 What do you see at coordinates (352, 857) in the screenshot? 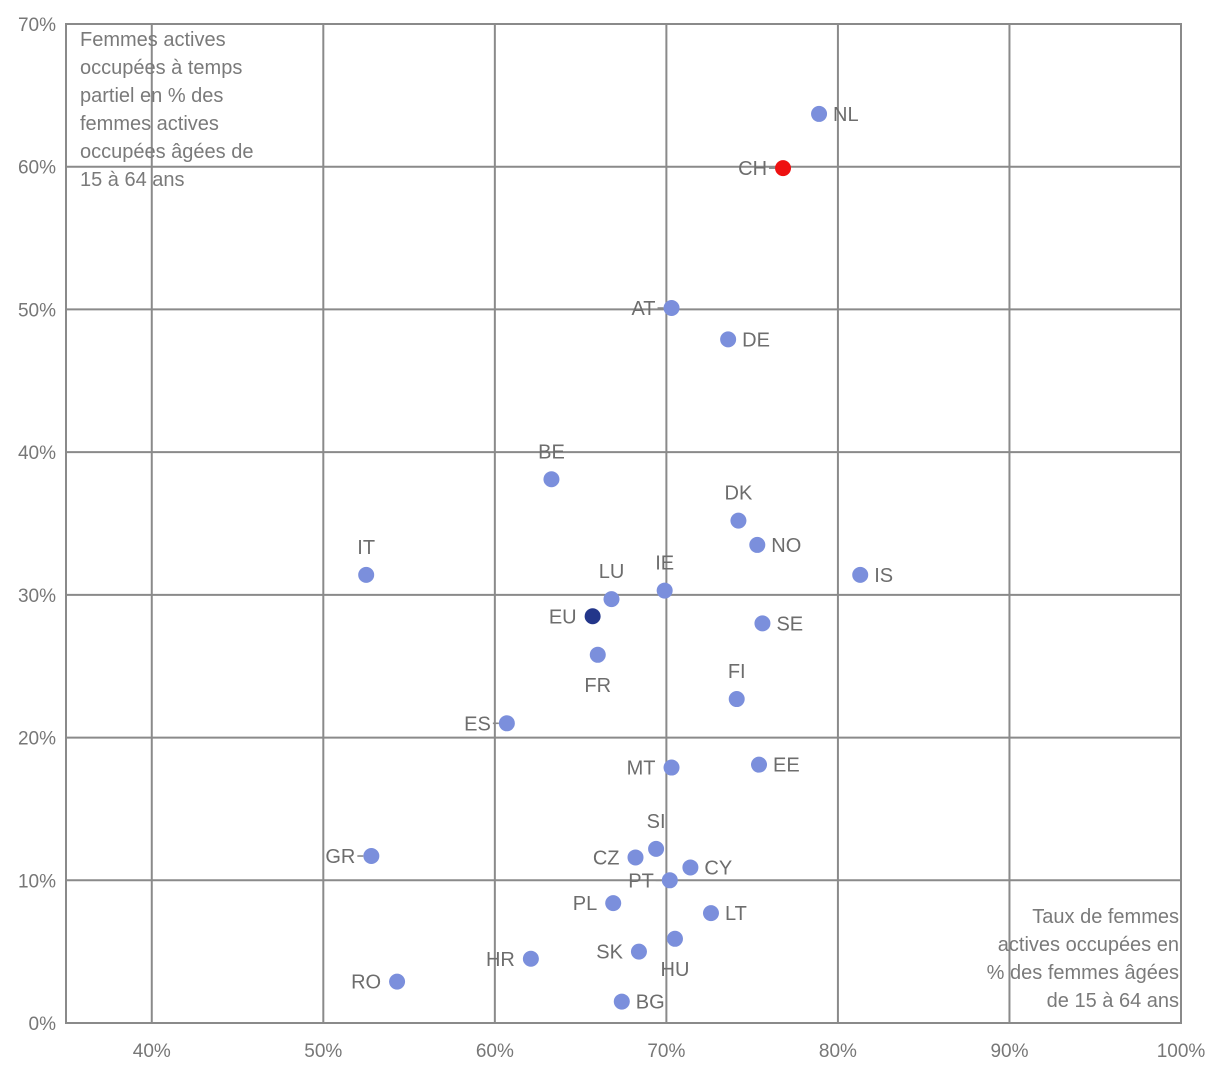
I see `point-gr: GR` at bounding box center [352, 857].